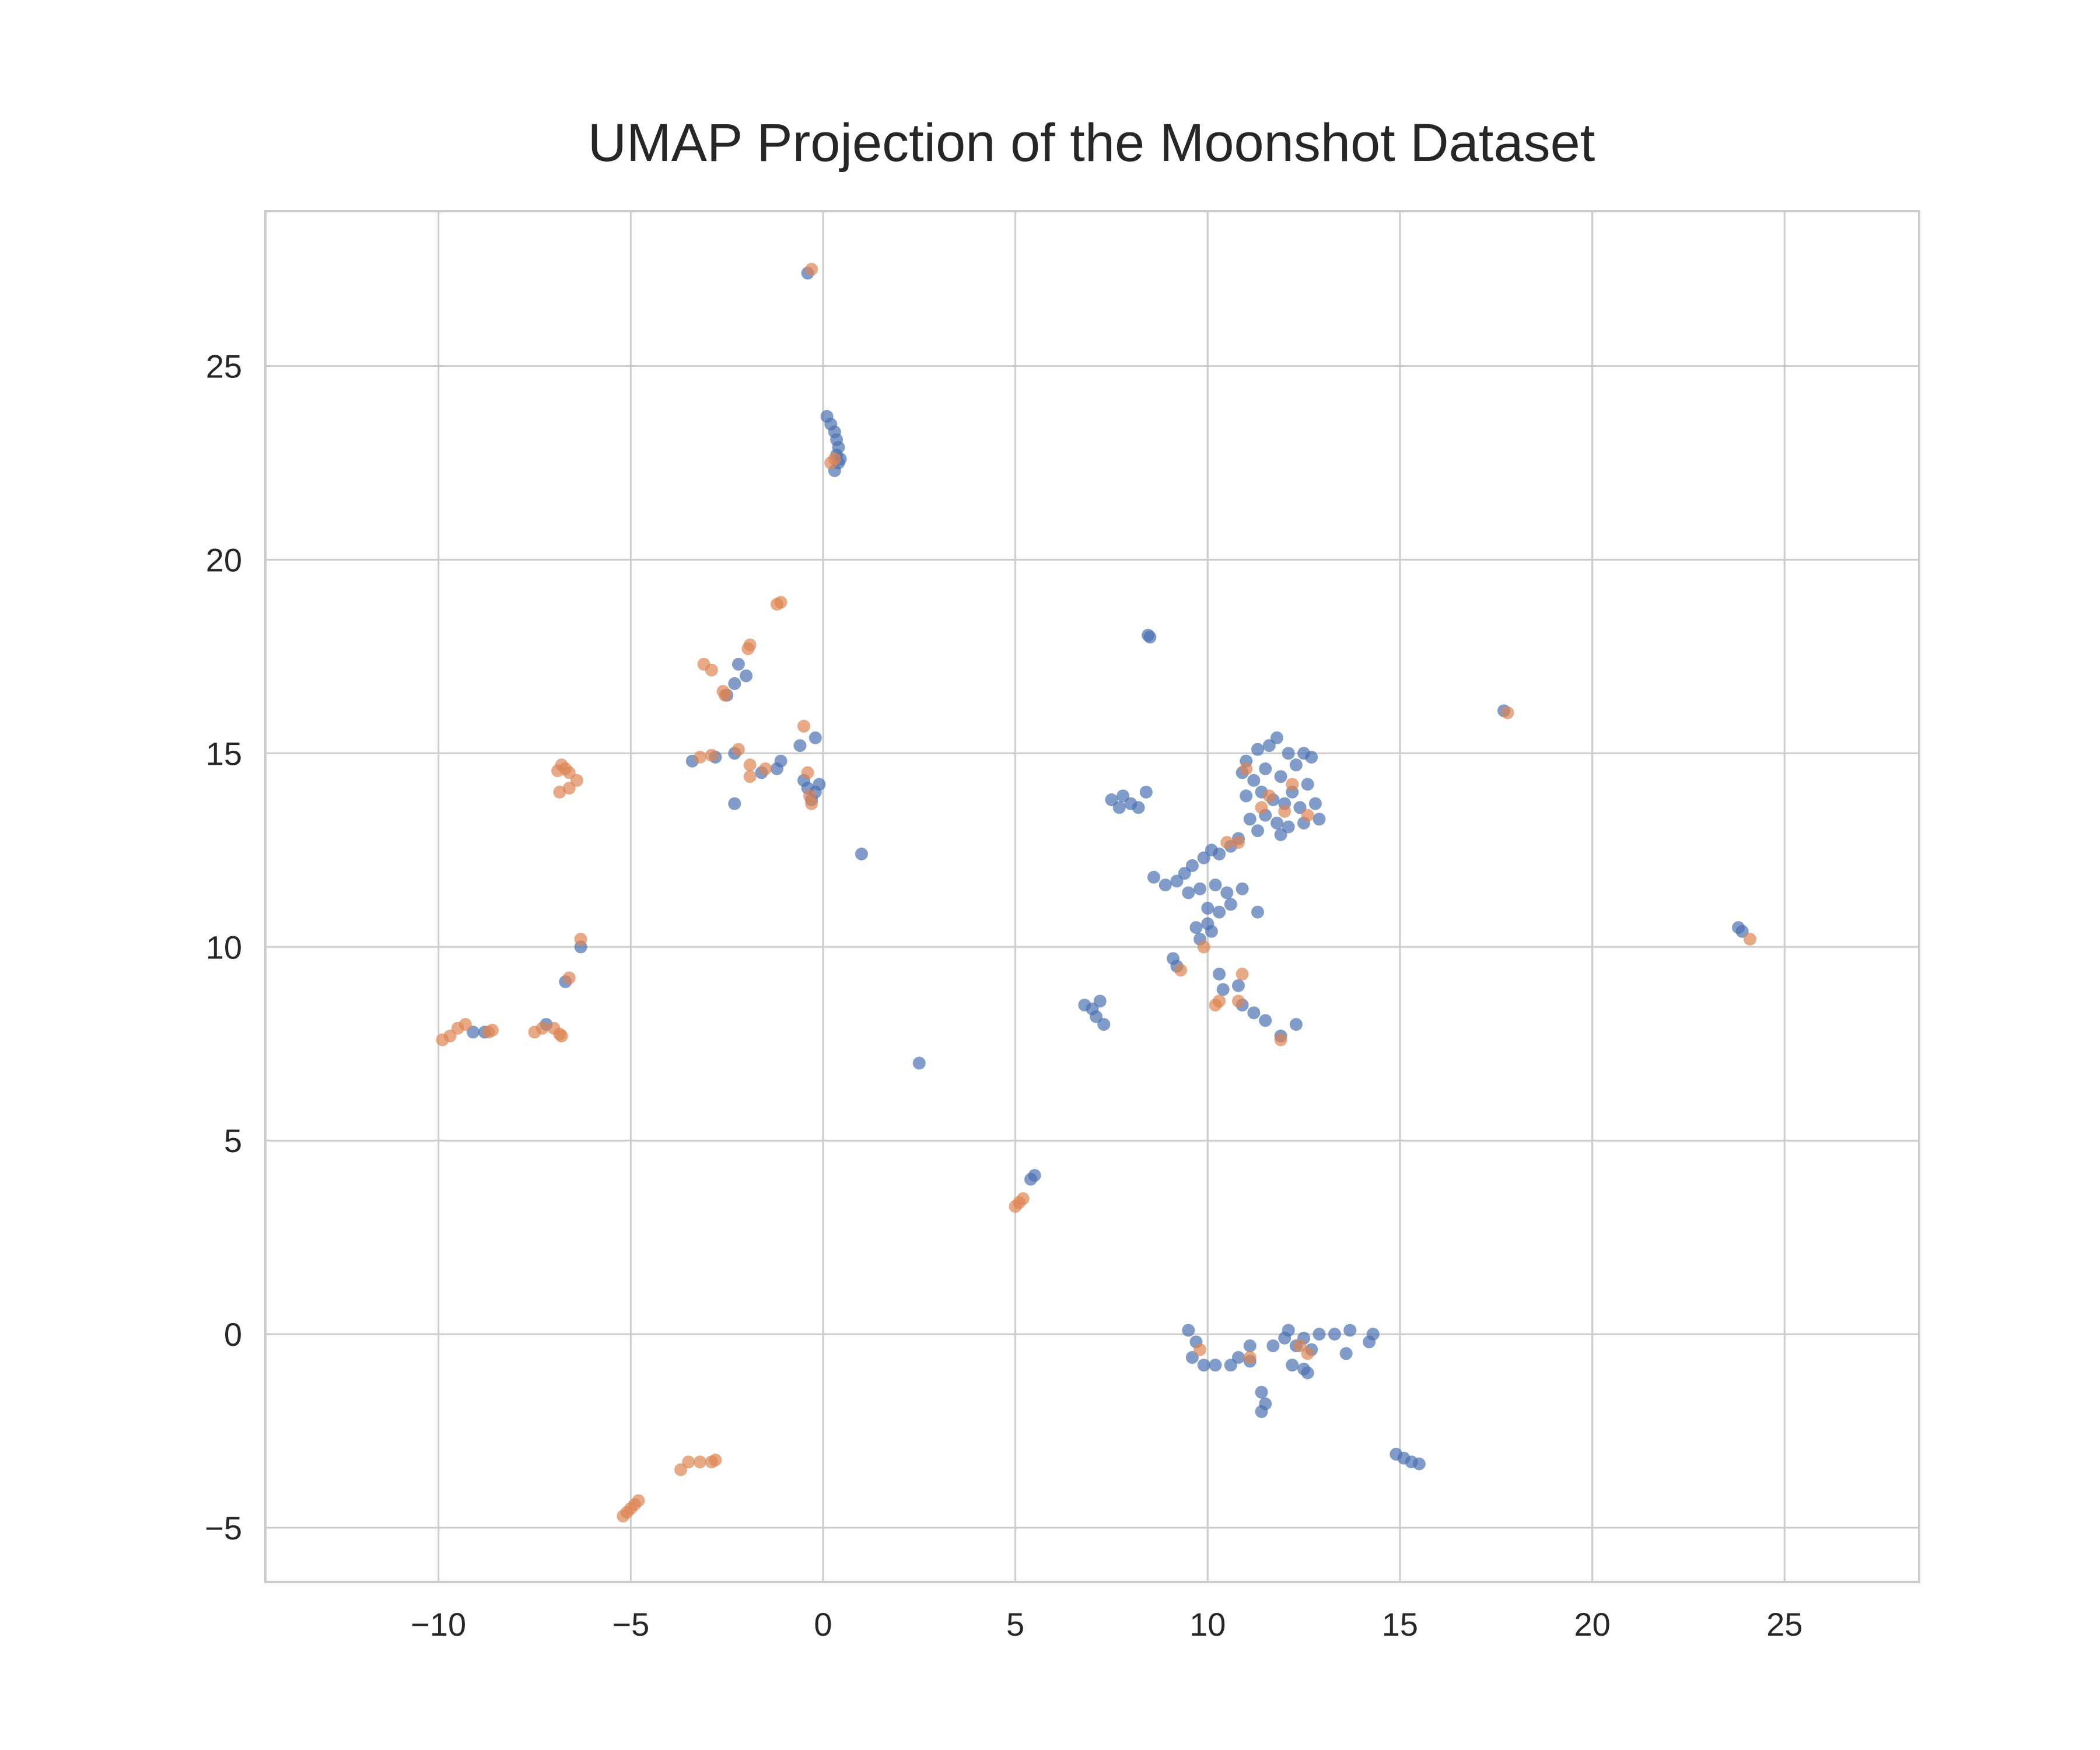 This screenshot has width=2100, height=1750. Describe the element at coordinates (1207, 1624) in the screenshot. I see `x-tick-label: 10` at that location.